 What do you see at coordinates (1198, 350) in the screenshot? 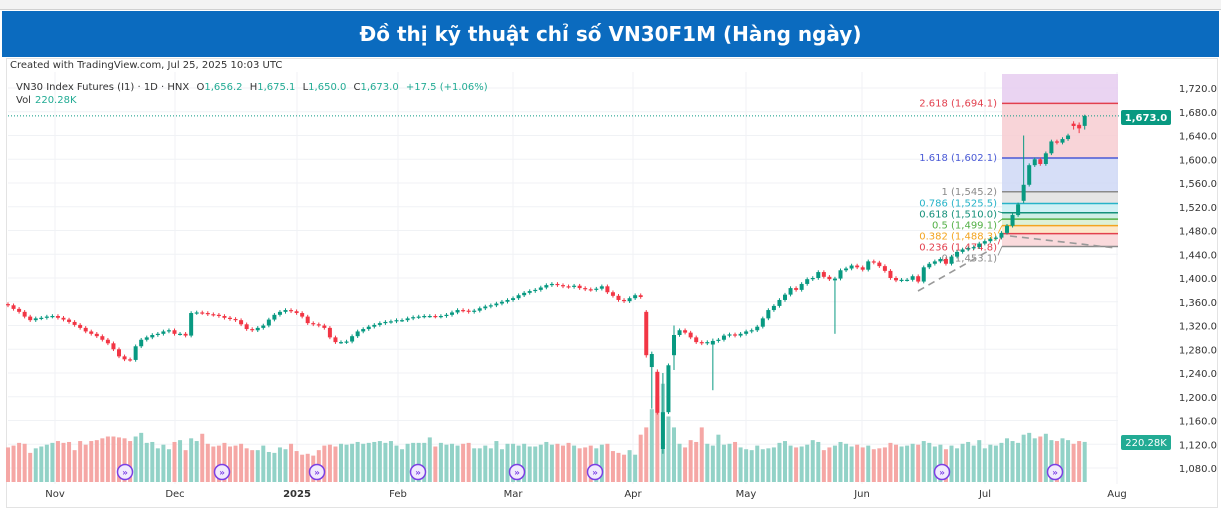
I see `price-axis-label: 1,280.0` at bounding box center [1198, 350].